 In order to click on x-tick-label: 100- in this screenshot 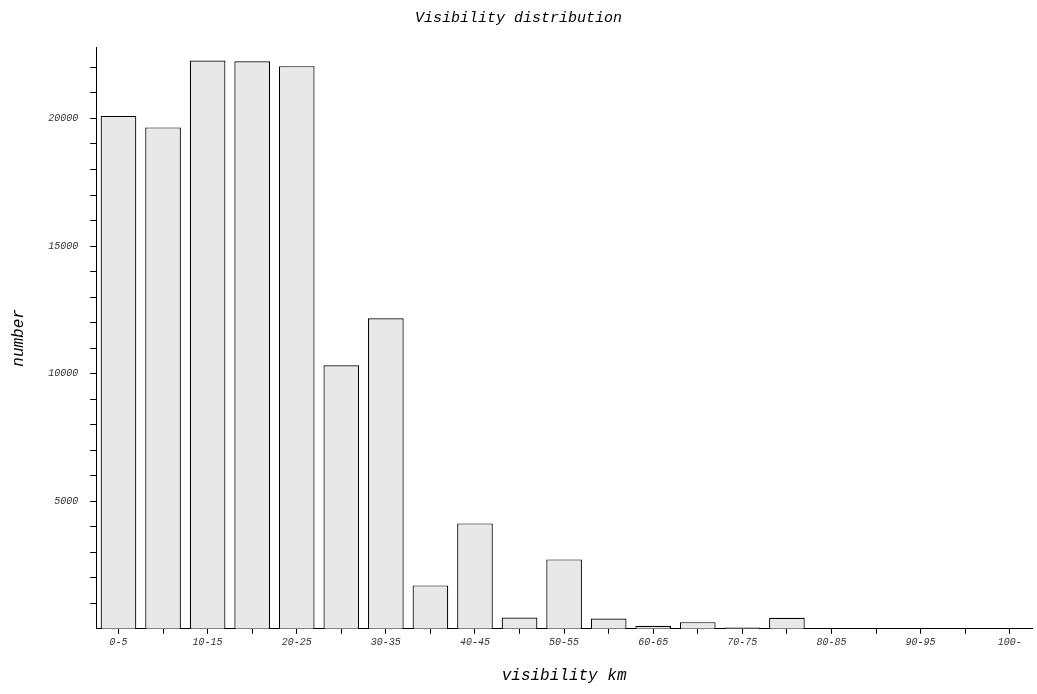, I will do `click(1009, 643)`.